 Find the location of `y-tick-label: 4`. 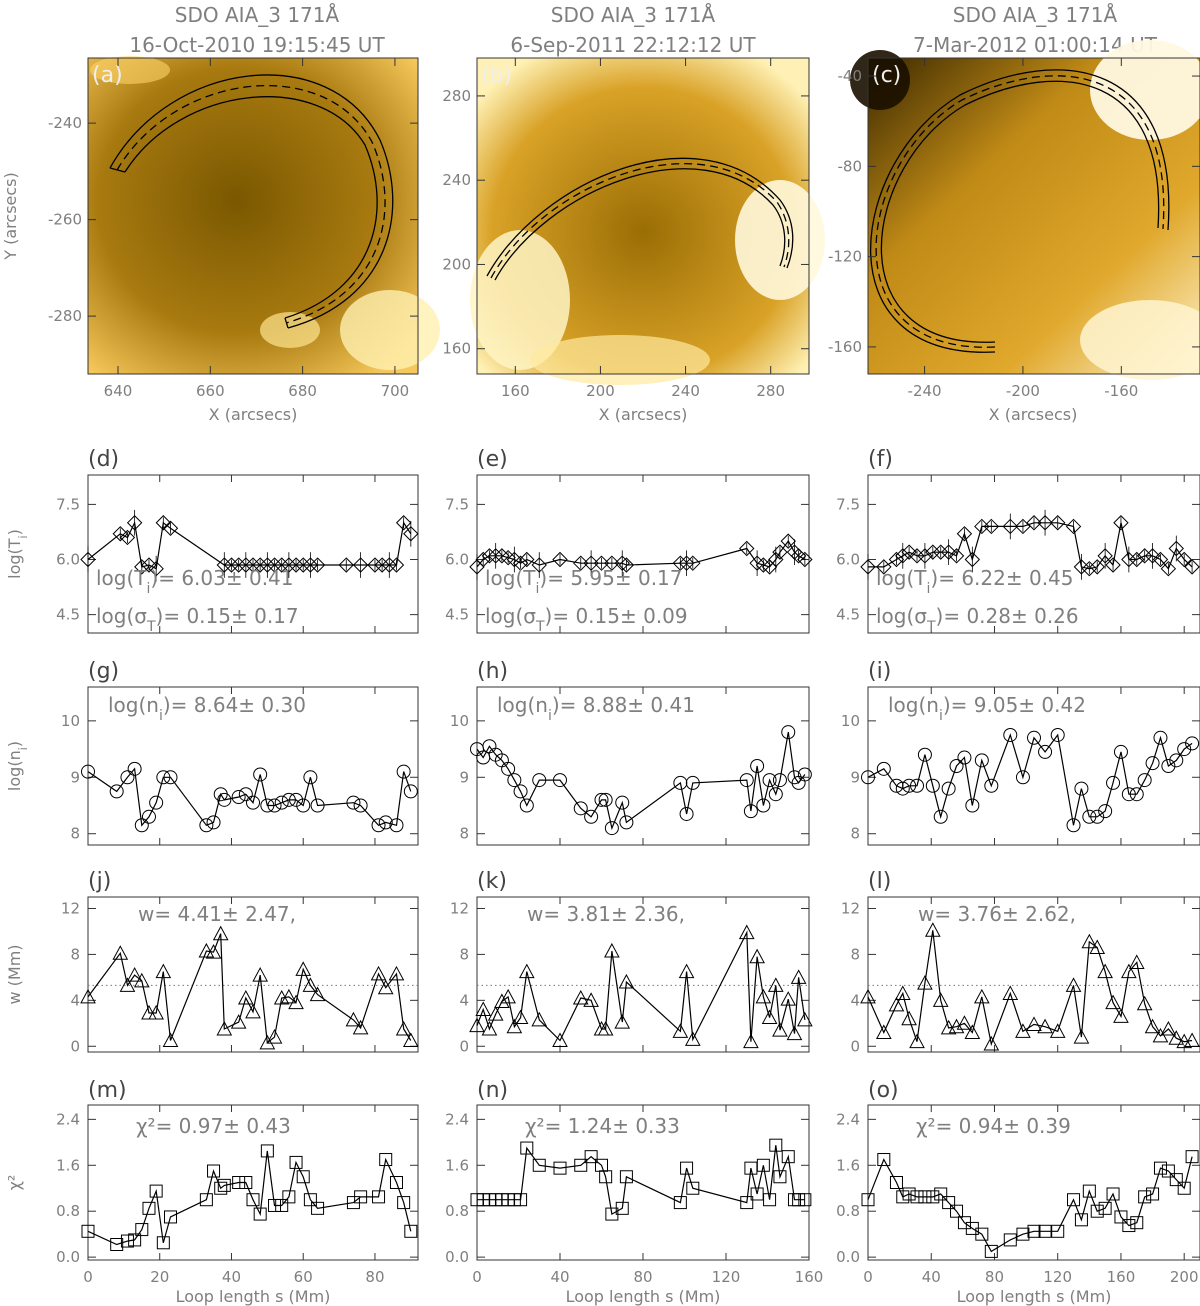

y-tick-label: 4 is located at coordinates (75, 1000).